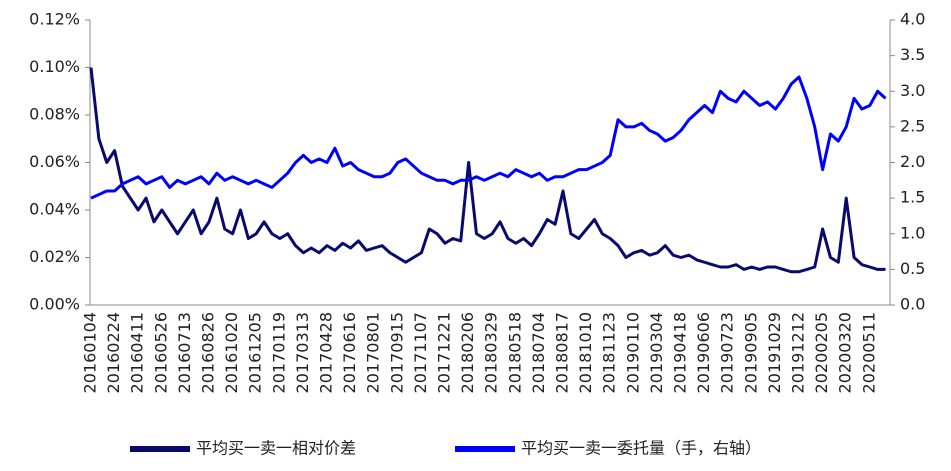  What do you see at coordinates (912, 161) in the screenshot?
I see `y2-tick-label: 2.0` at bounding box center [912, 161].